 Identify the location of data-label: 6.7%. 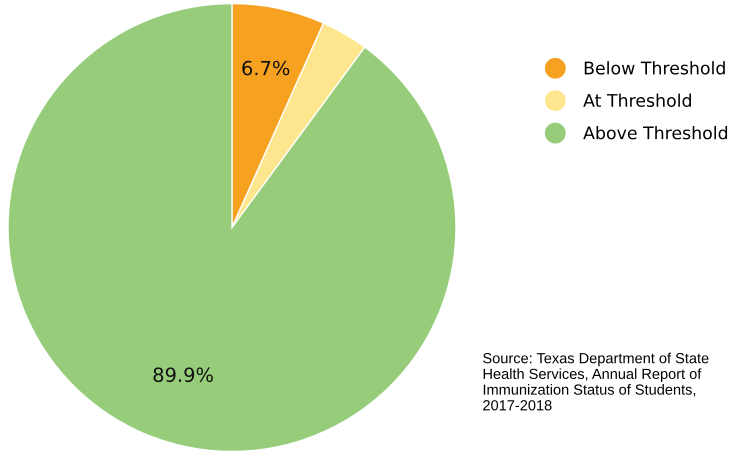
(266, 68).